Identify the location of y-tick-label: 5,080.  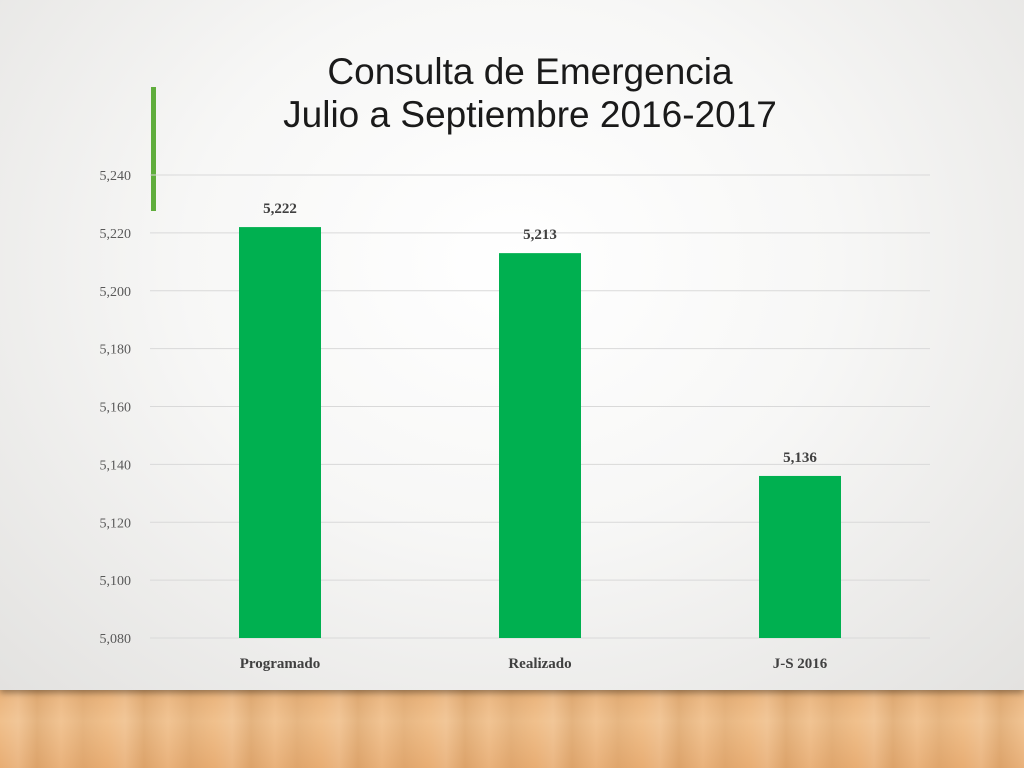
(116, 639).